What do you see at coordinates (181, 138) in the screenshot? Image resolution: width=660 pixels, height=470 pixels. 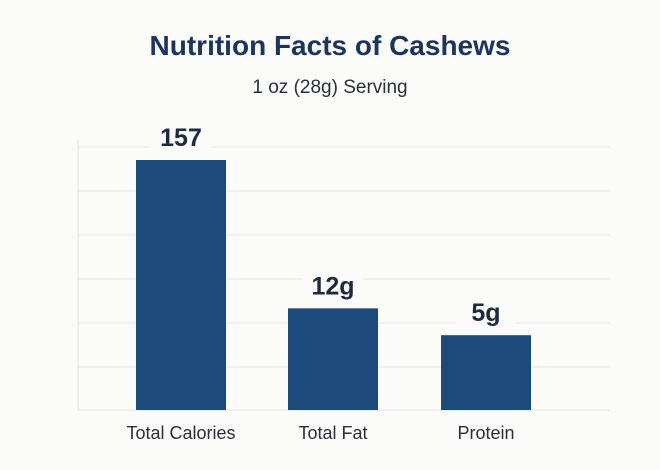 I see `data-label: 157` at bounding box center [181, 138].